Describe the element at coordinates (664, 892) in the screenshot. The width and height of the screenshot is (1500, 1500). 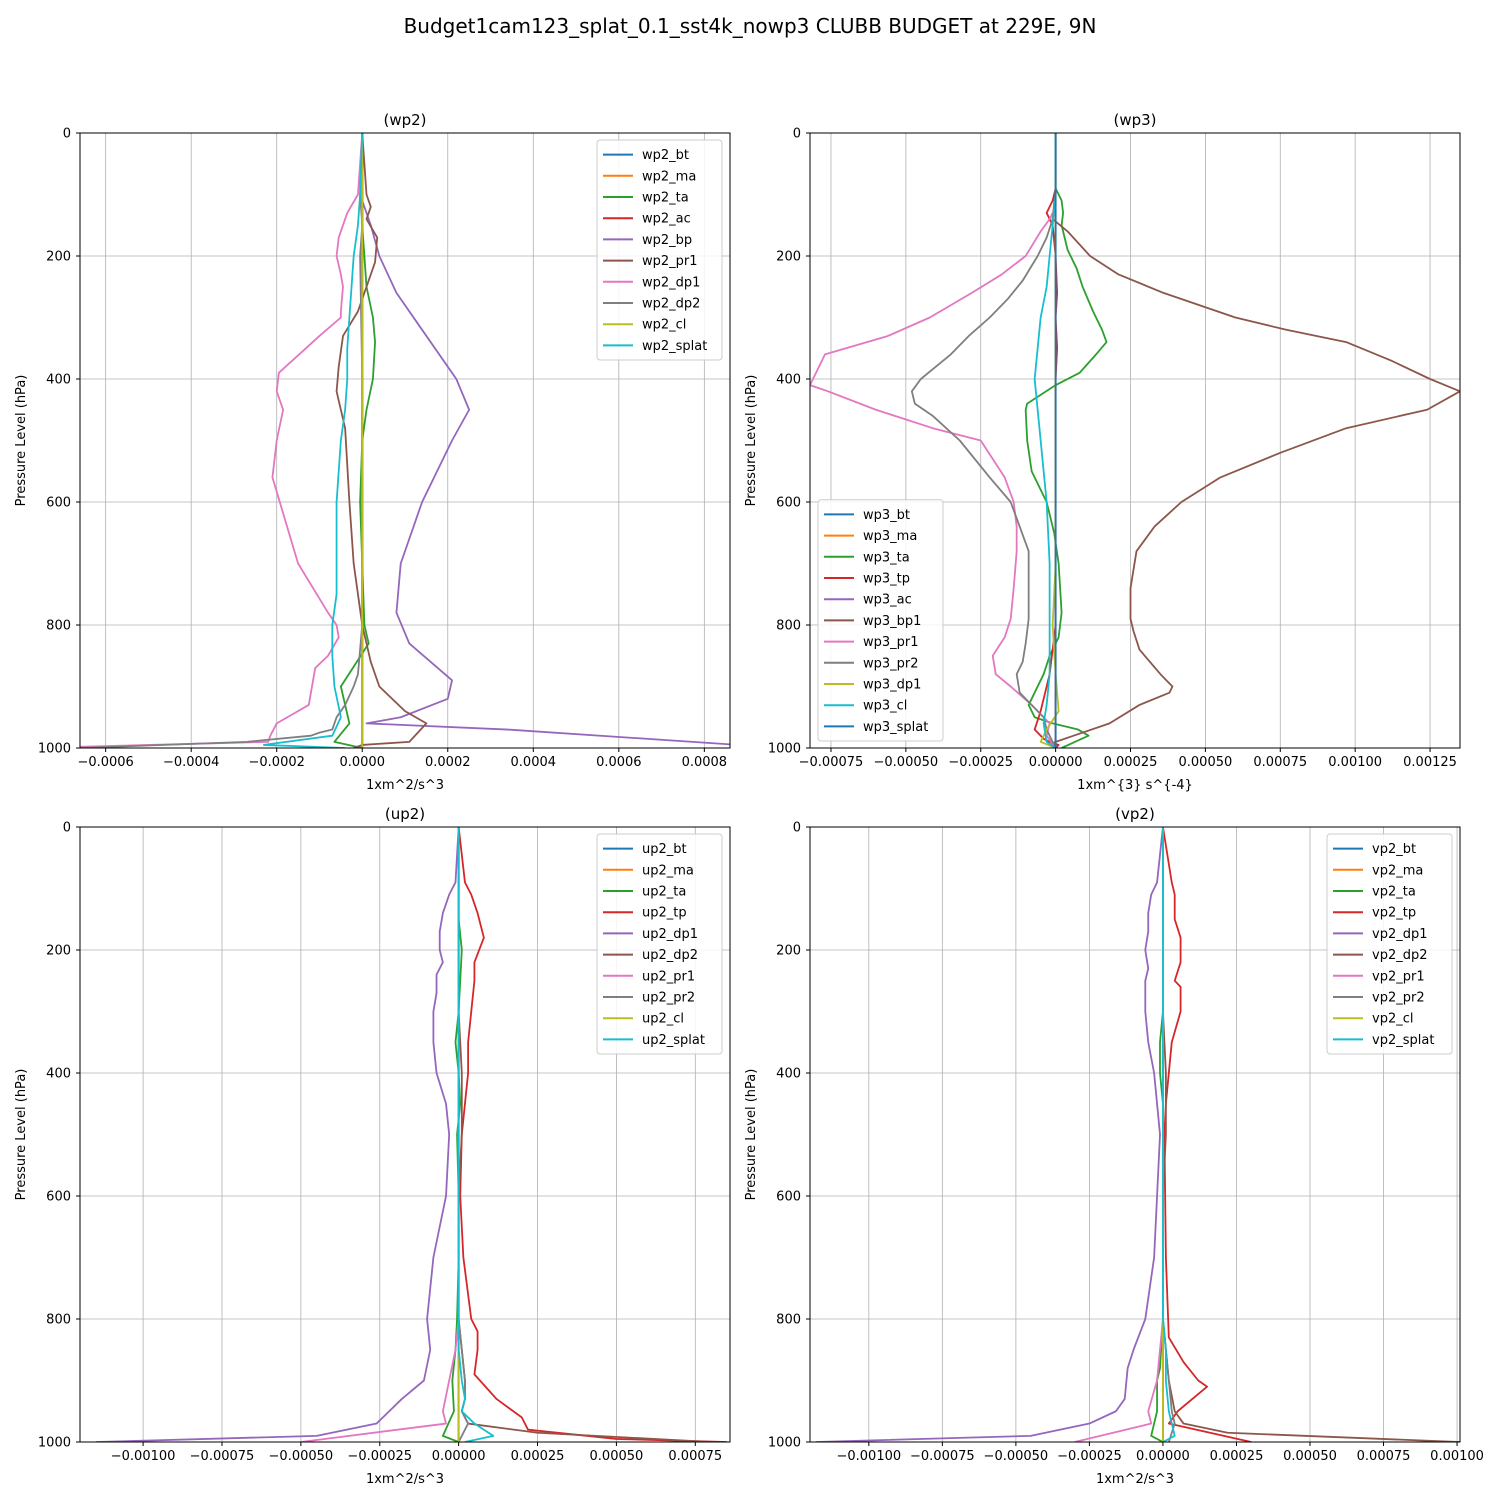
I see `legend-label-up2_ta: up2_ta` at that location.